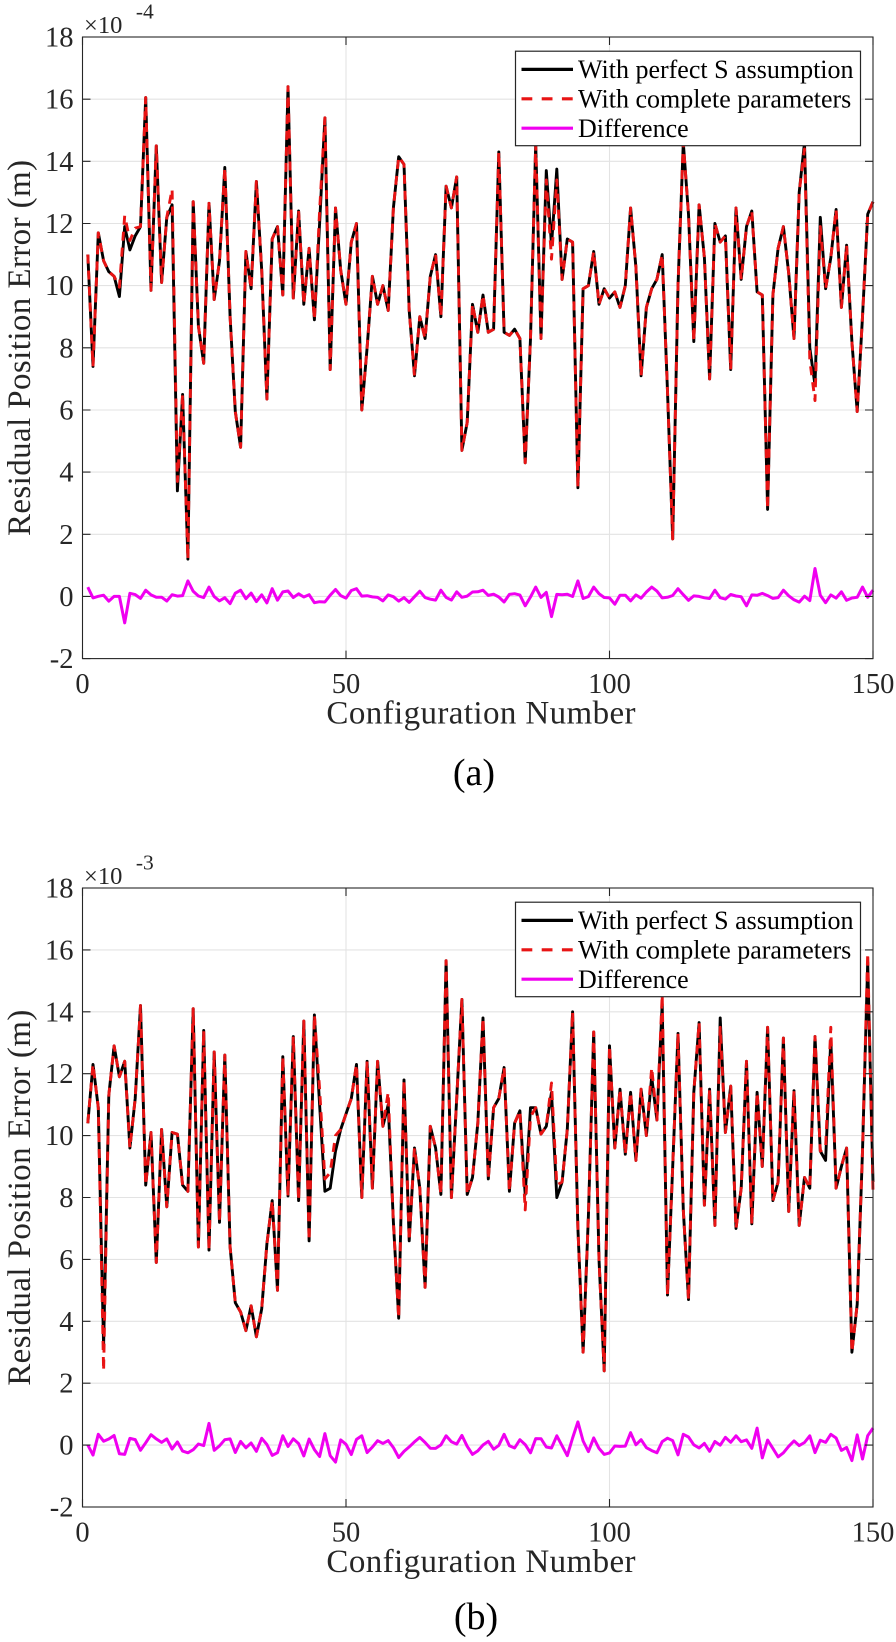 The image size is (896, 1642). I want to click on svg-text: (b), so click(476, 1617).